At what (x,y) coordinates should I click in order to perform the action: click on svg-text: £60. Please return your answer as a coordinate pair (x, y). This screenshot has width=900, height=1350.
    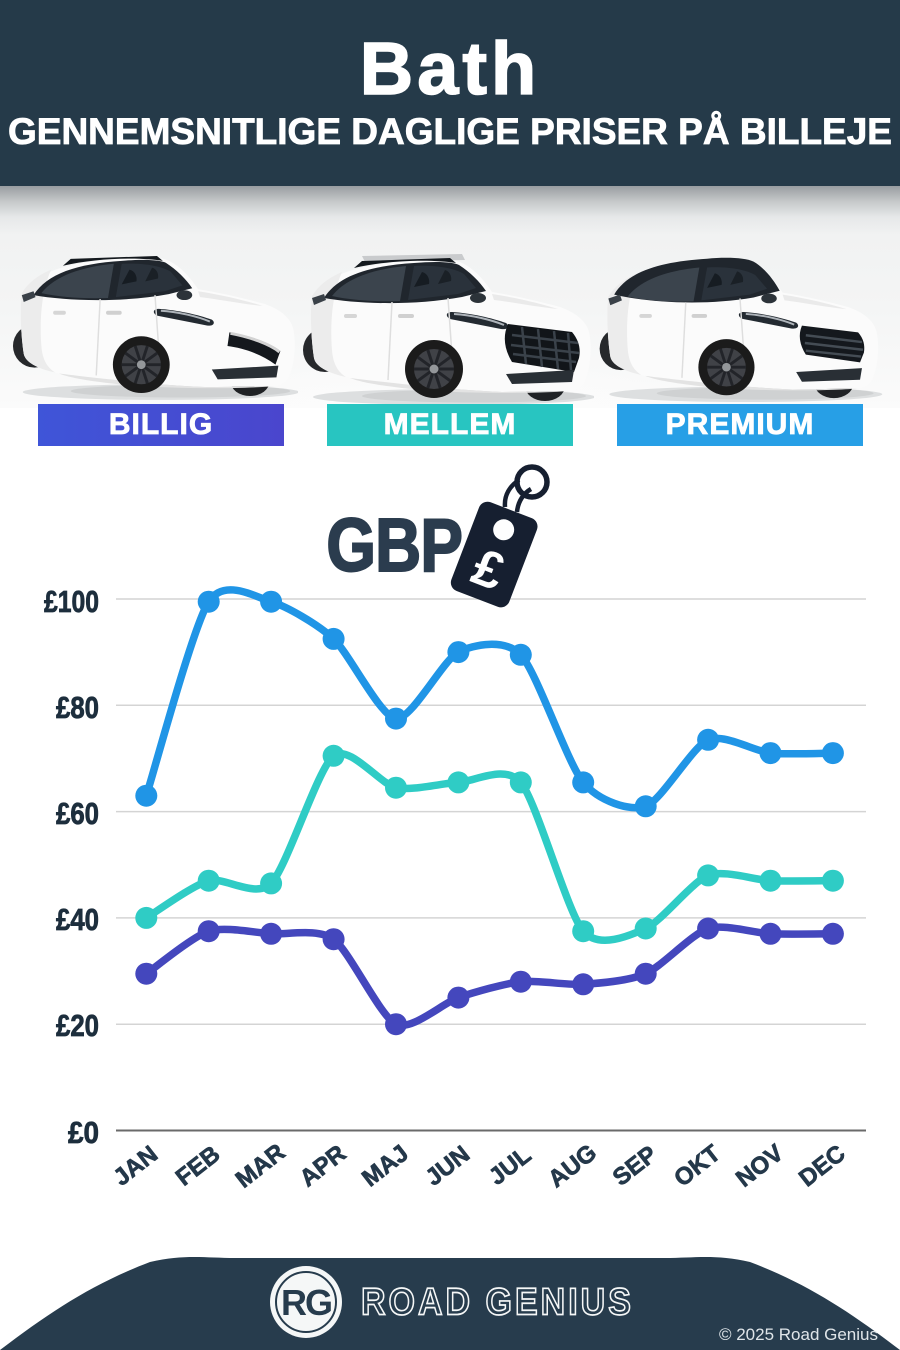
    Looking at the image, I should click on (77, 813).